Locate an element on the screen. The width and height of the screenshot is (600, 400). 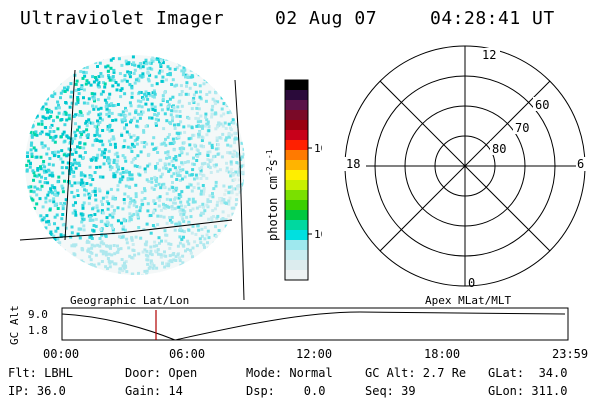
longitude-line is located at coordinates (239, 189).